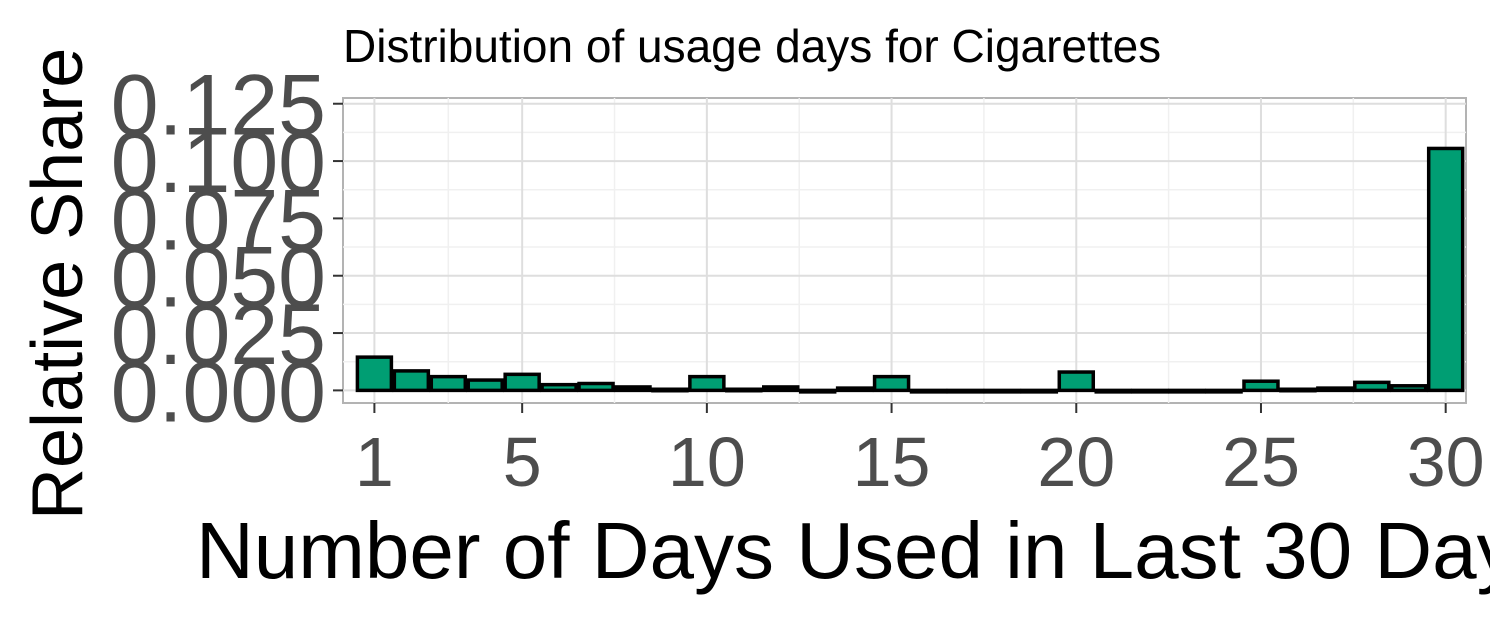 Image resolution: width=1490 pixels, height=617 pixels. What do you see at coordinates (218, 220) in the screenshot?
I see `y-tick-label: 0.075` at bounding box center [218, 220].